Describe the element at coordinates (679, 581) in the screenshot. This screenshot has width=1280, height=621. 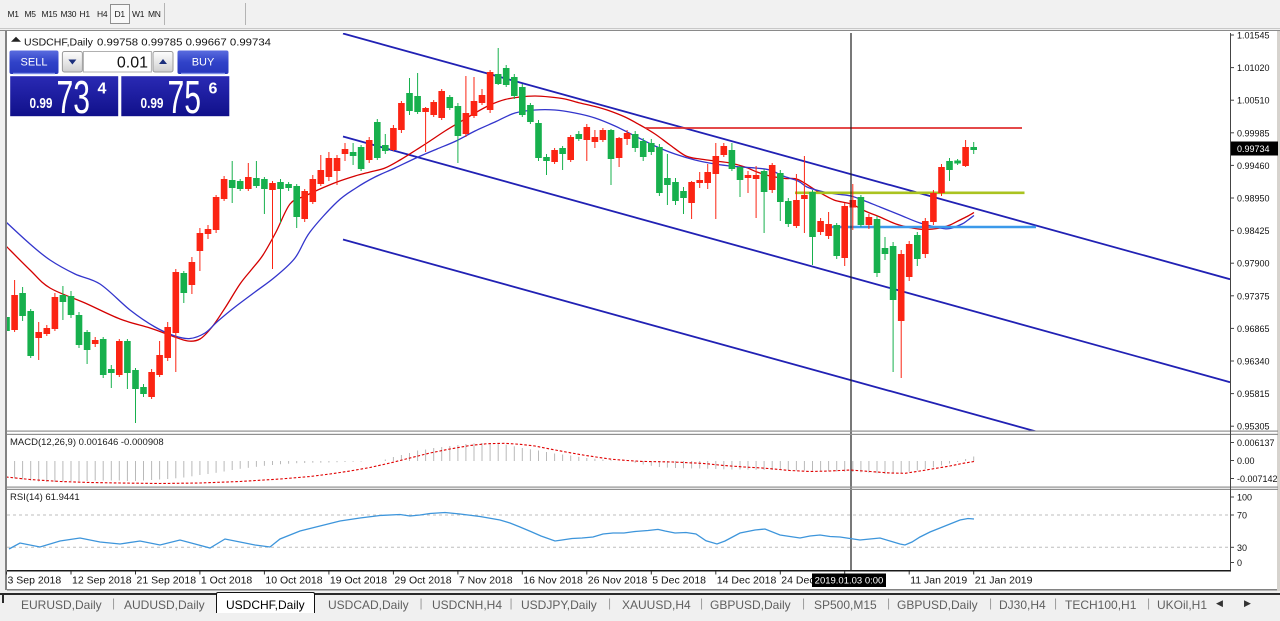
I see `svg-text: 5 Dec 2018` at that location.